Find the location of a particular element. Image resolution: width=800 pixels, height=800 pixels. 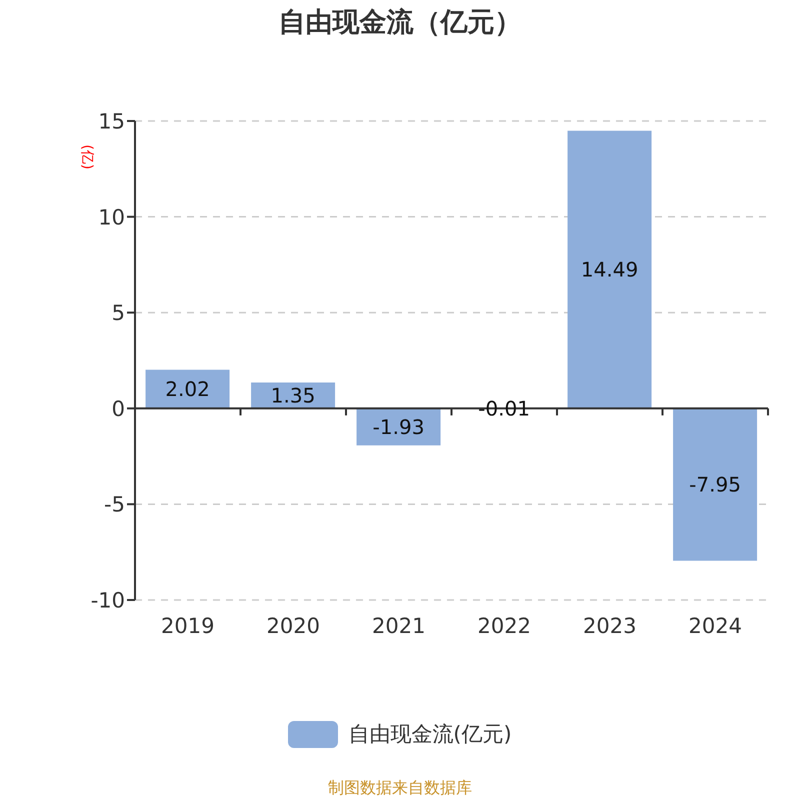

x-tick-label: 2023 is located at coordinates (609, 626).